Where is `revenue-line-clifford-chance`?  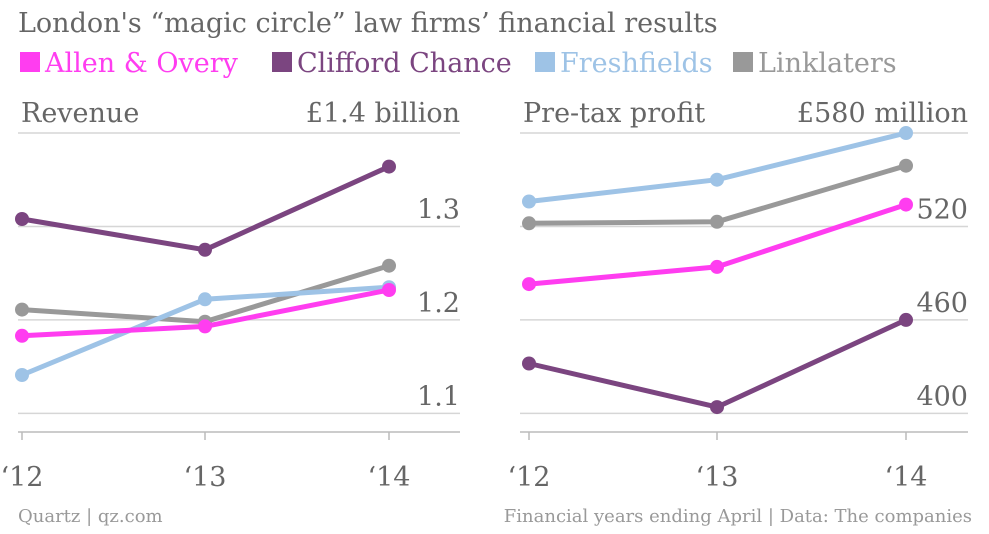 revenue-line-clifford-chance is located at coordinates (205, 208).